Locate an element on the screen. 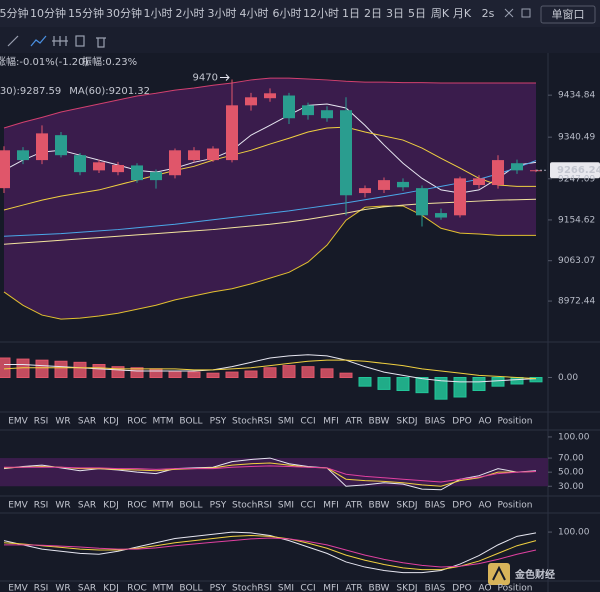 The image size is (600, 592). y-tick-label: 9154.62 is located at coordinates (576, 220).